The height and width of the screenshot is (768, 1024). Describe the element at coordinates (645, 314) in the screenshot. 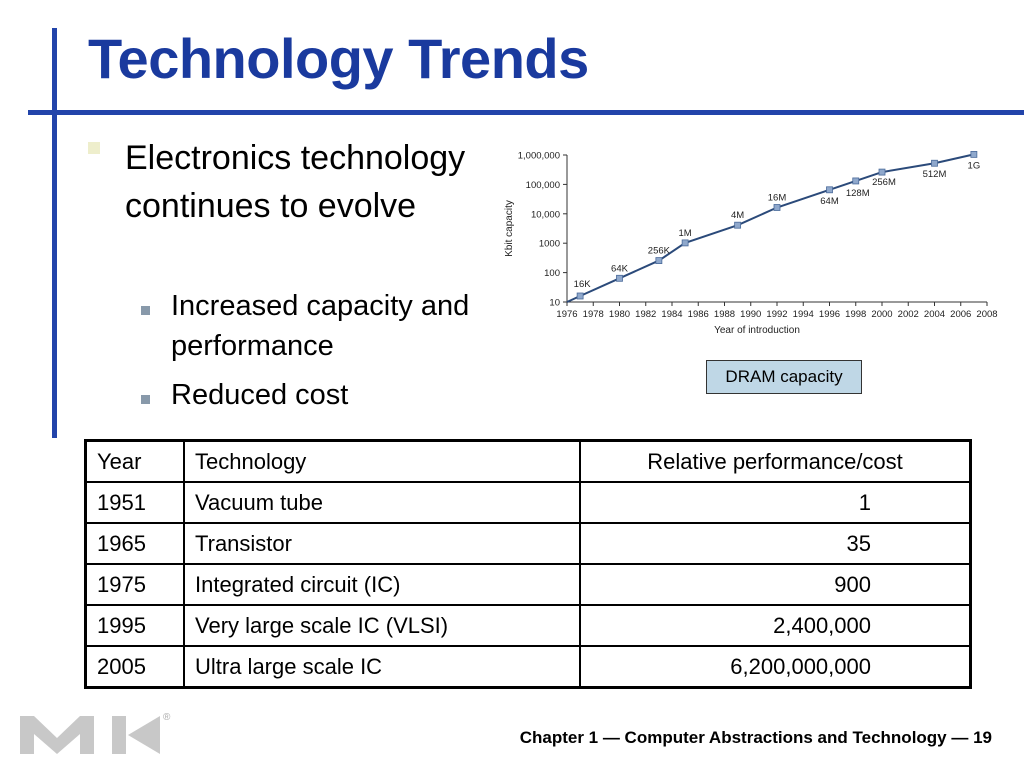

I see `x-tick-label: 1982` at that location.